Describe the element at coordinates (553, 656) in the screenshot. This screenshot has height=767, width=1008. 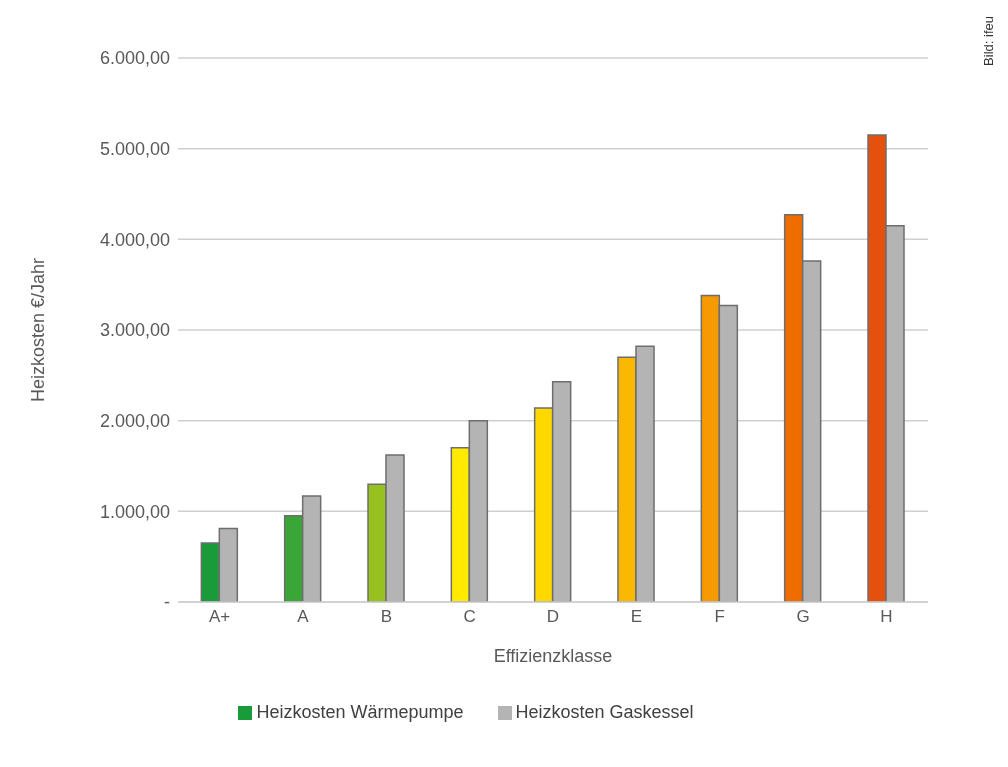
I see `x-axis-title: Effizienzklasse` at that location.